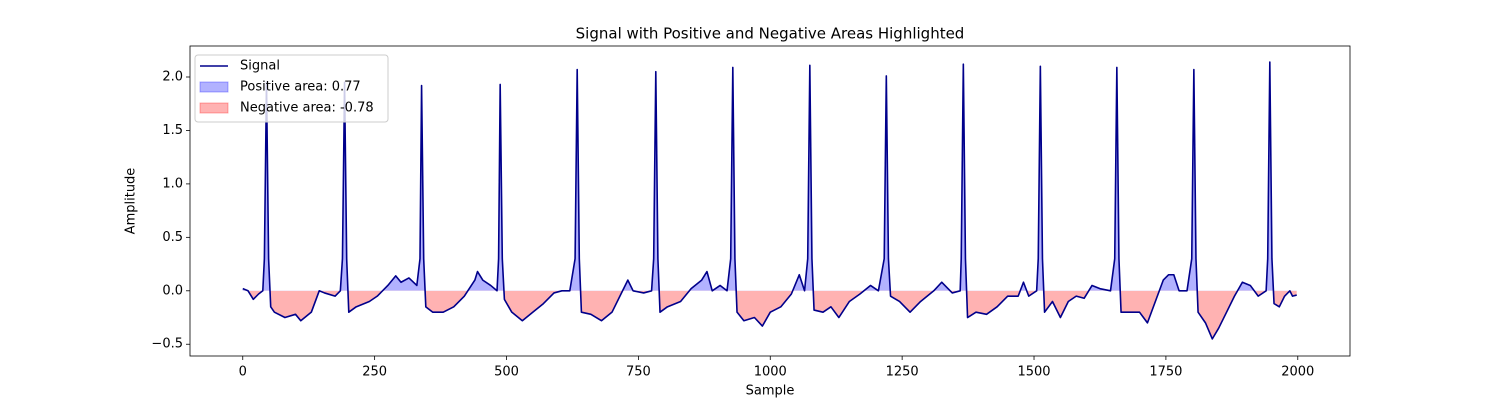 The height and width of the screenshot is (400, 1500). I want to click on y-tick-label: 0.0, so click(172, 290).